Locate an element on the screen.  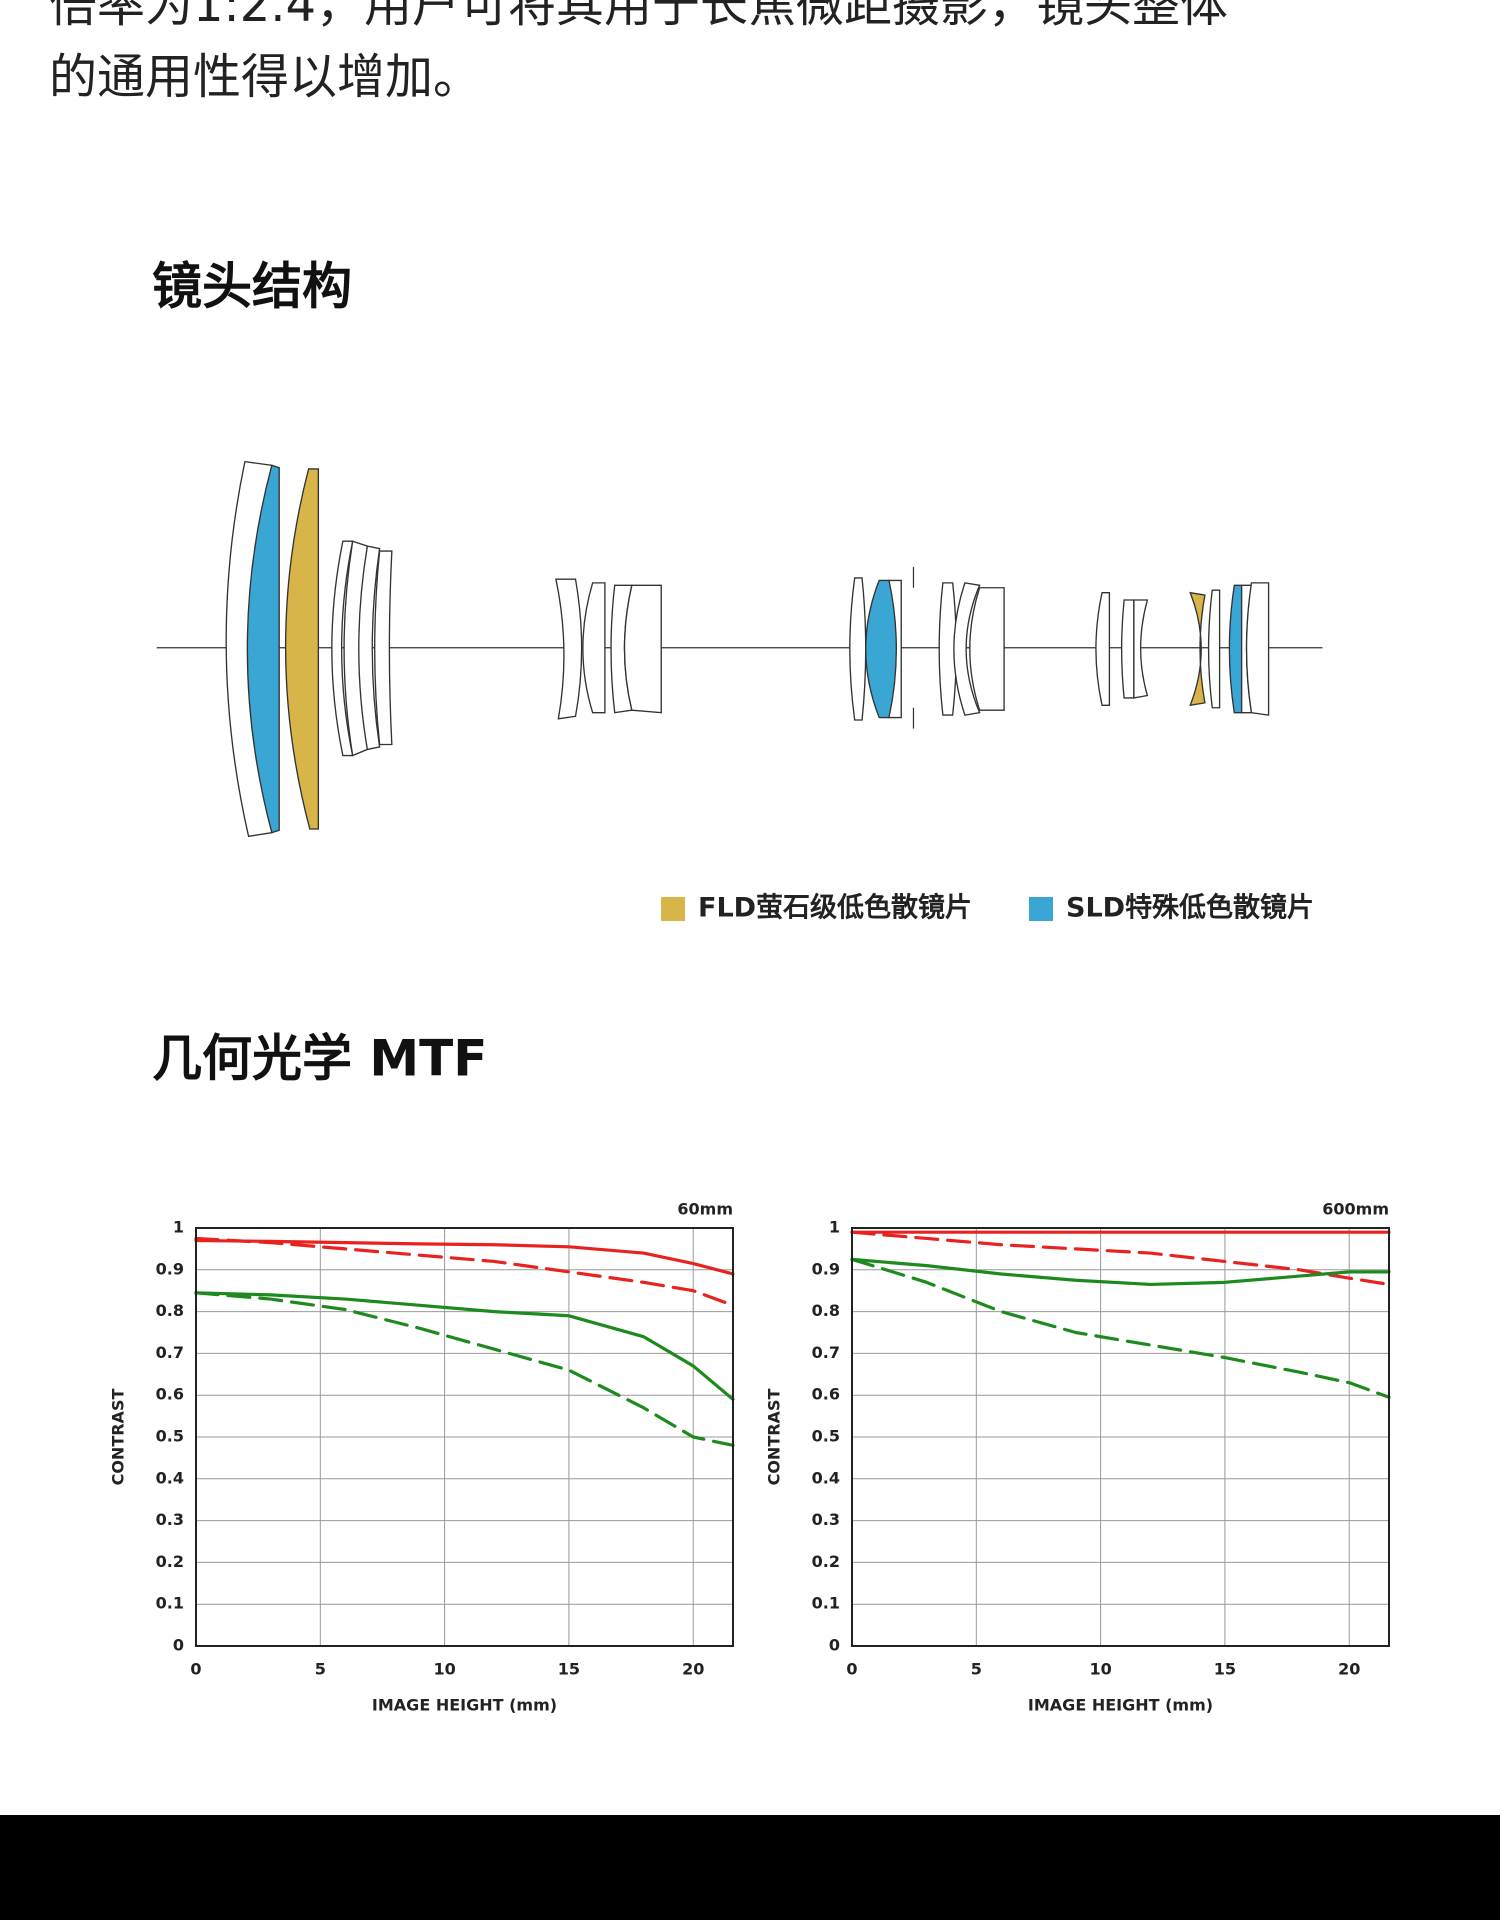
footer-band is located at coordinates (750, 1867).